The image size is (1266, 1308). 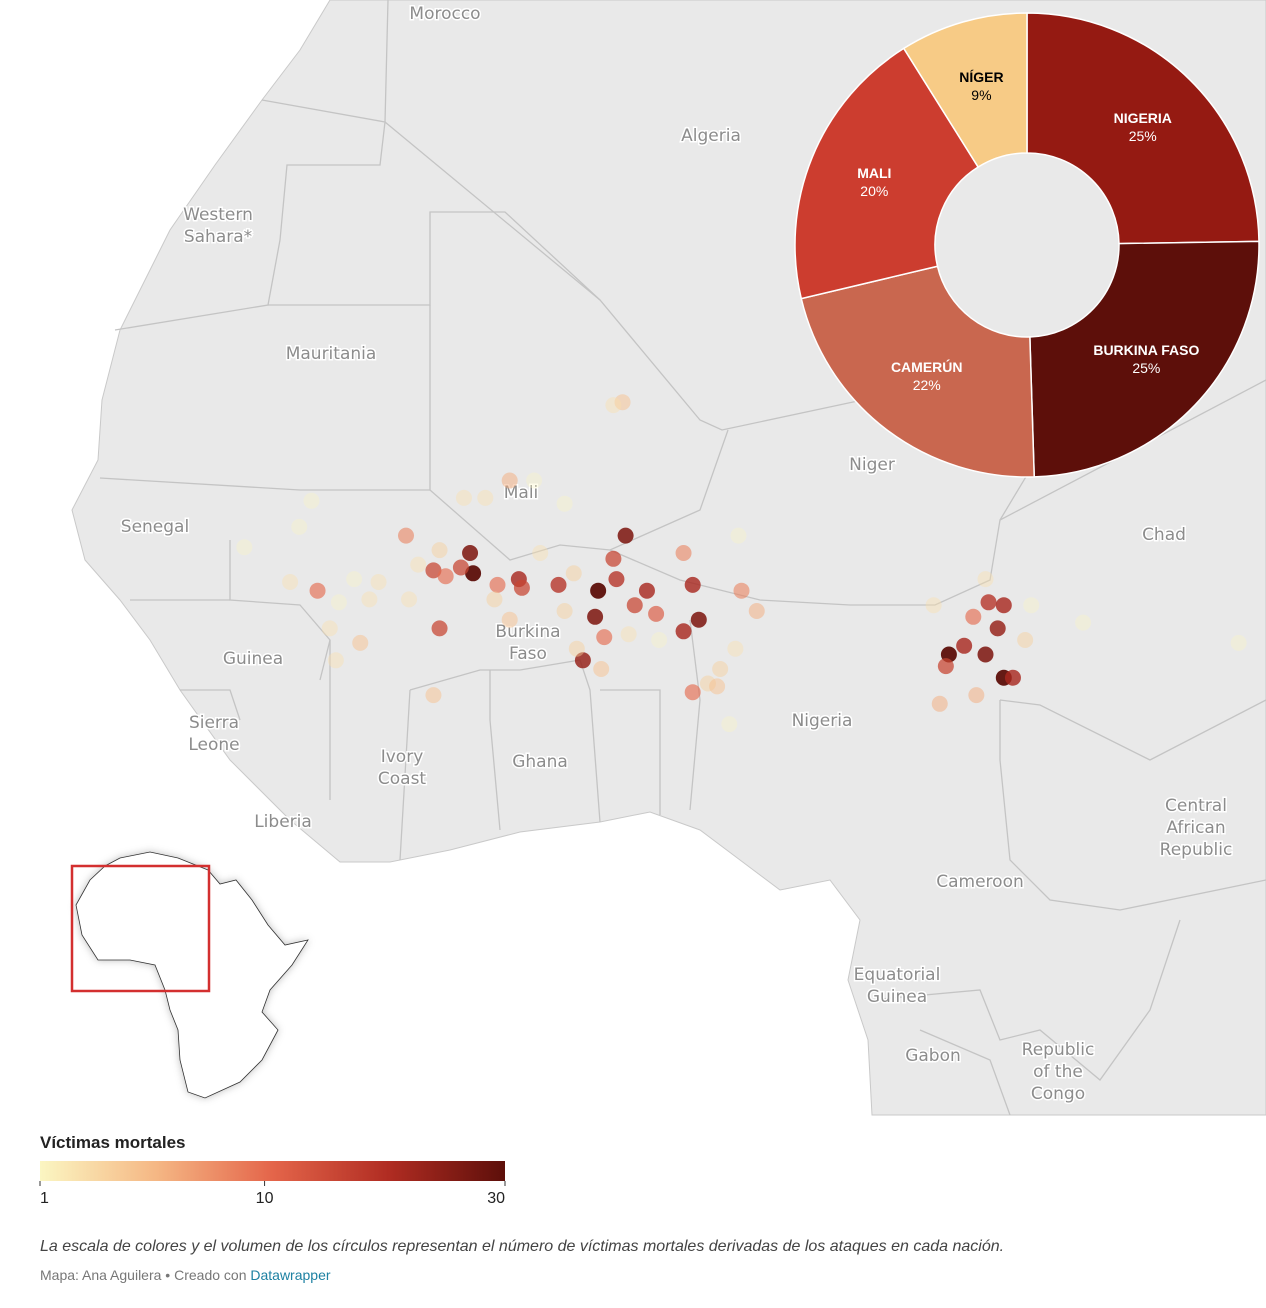 I want to click on country-label-line: Ghana, so click(x=540, y=762).